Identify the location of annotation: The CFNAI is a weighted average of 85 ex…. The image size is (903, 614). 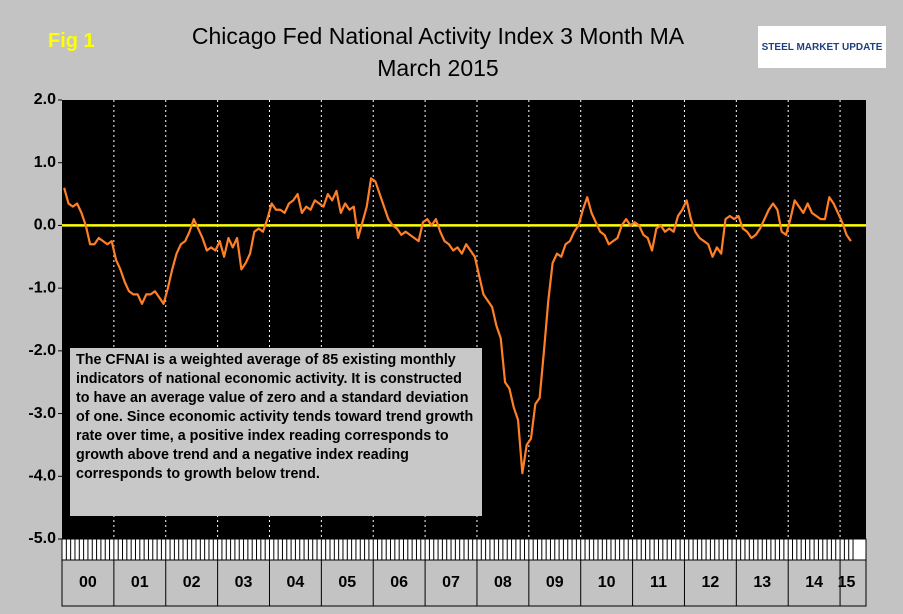
(276, 432).